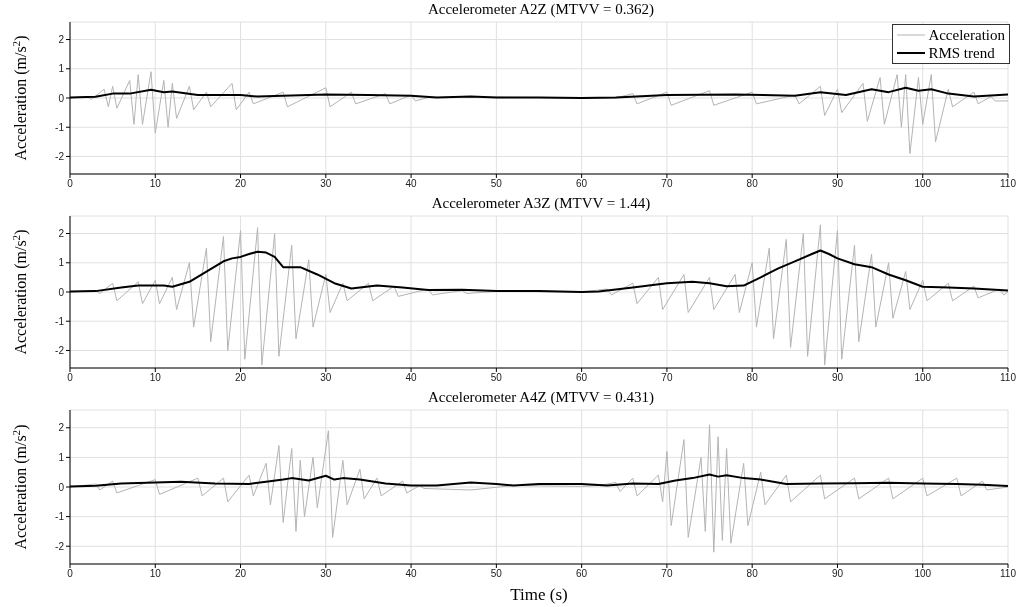  What do you see at coordinates (539, 594) in the screenshot?
I see `x-axis-title: Time (s)` at bounding box center [539, 594].